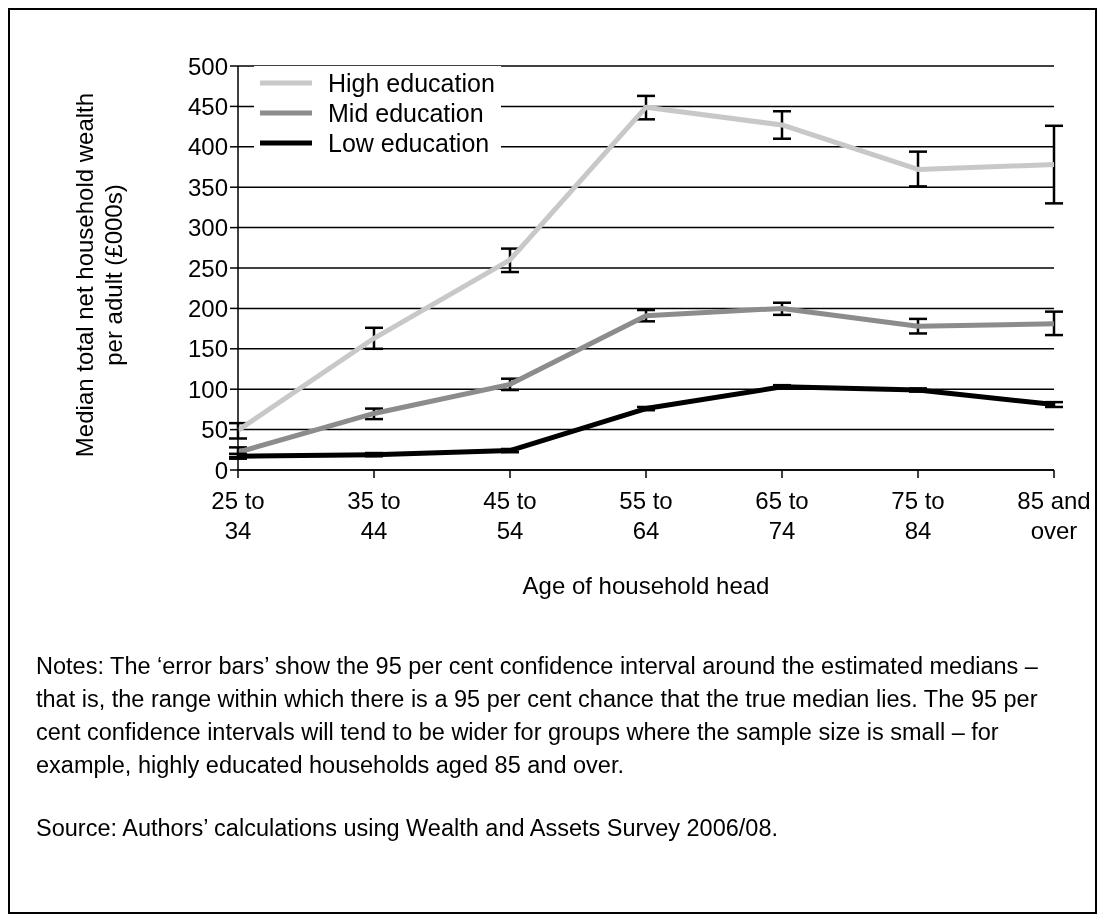 Image resolution: width=1105 pixels, height=922 pixels. I want to click on legend-label: High education, so click(411, 83).